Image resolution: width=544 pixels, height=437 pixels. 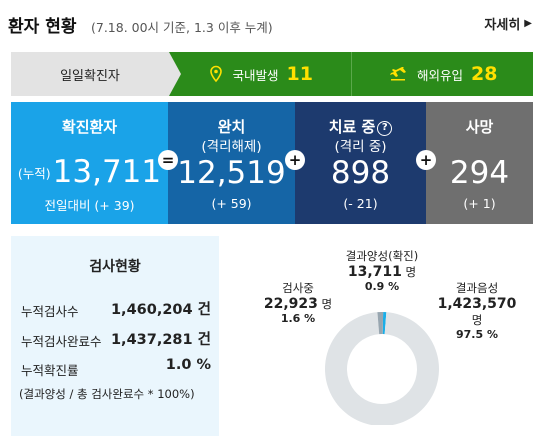 I want to click on domestic-label: 국내발생, so click(x=255, y=75).